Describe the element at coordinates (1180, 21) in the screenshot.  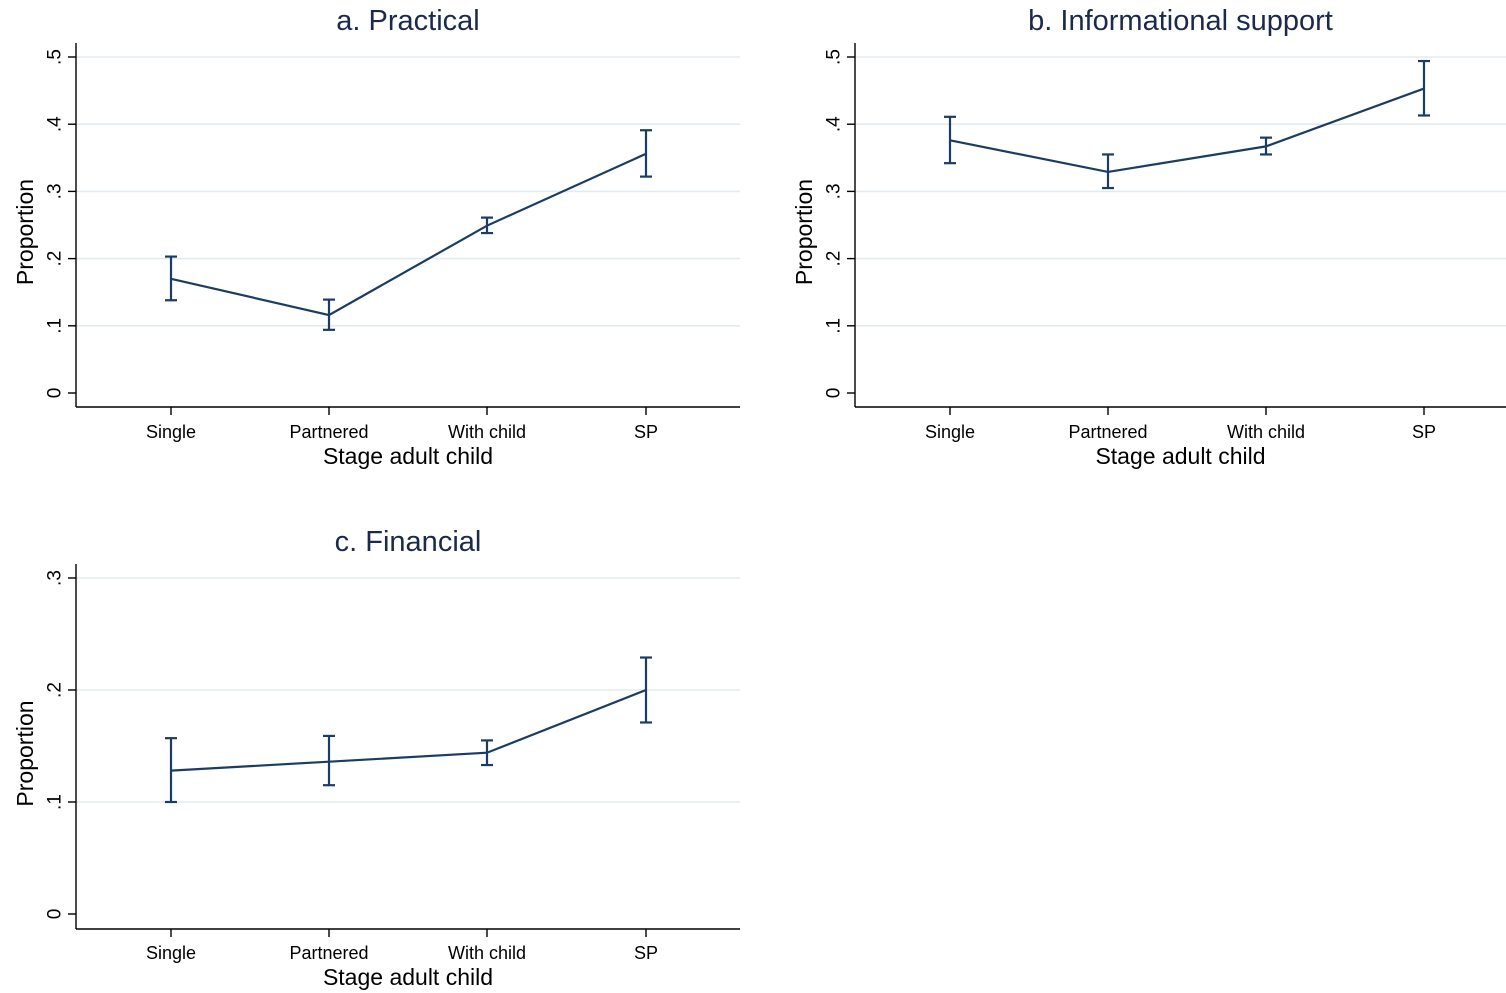
I see `chart-title: b. Informational support` at that location.